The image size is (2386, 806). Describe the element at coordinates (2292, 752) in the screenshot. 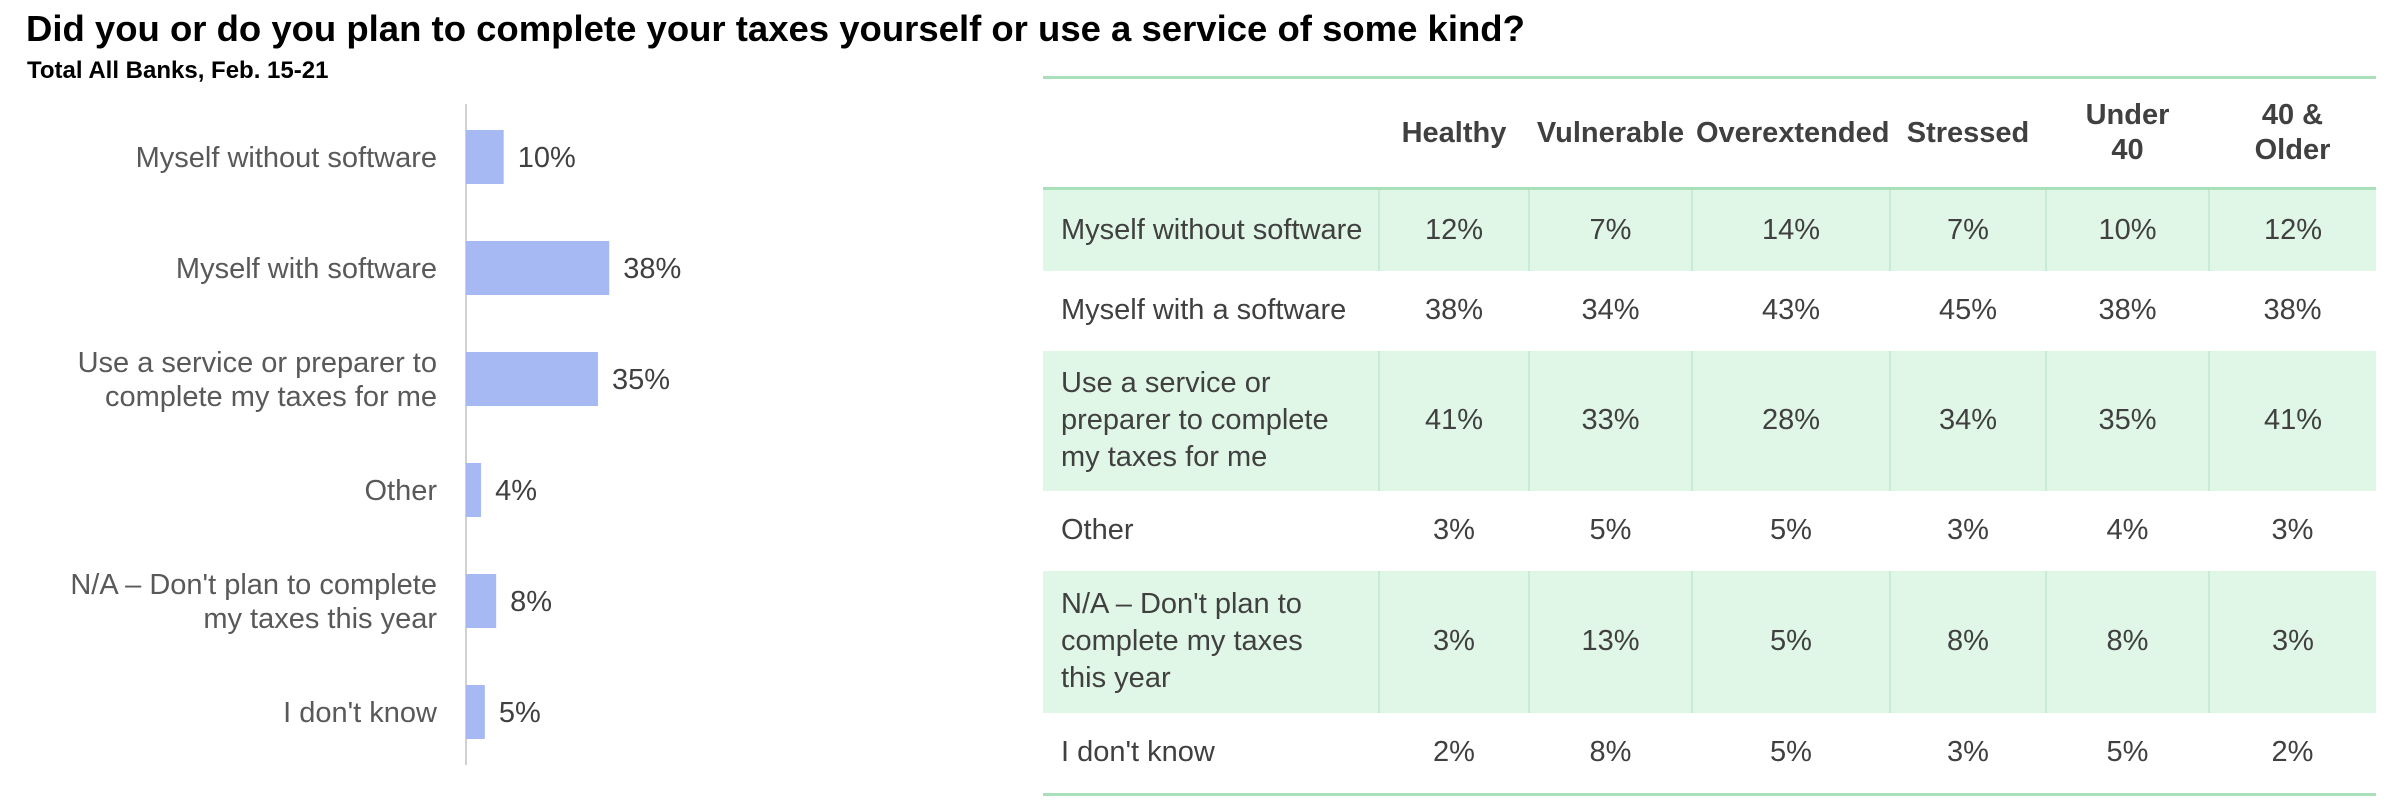

I see `cell-5-5: 2%` at that location.